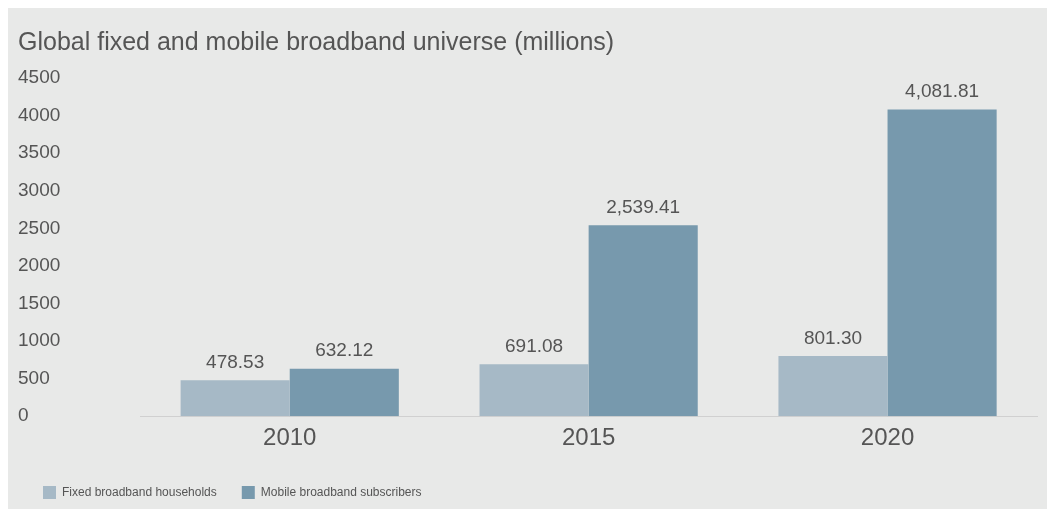  Describe the element at coordinates (139, 491) in the screenshot. I see `legend-label: Fixed broadband households` at that location.